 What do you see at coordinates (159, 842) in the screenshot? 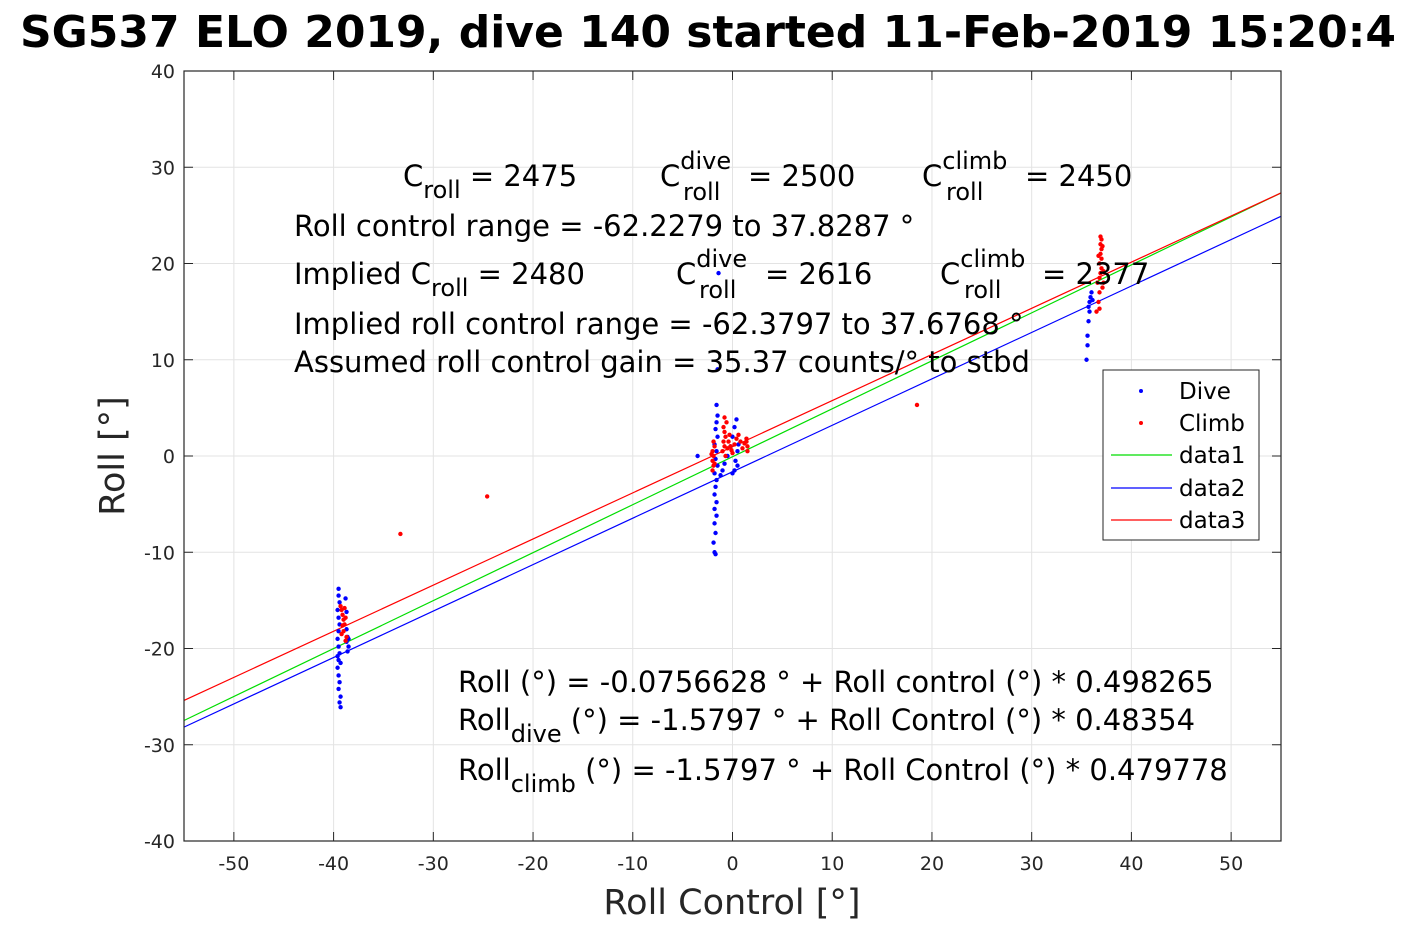
I see `y-tick-label: -40` at bounding box center [159, 842].